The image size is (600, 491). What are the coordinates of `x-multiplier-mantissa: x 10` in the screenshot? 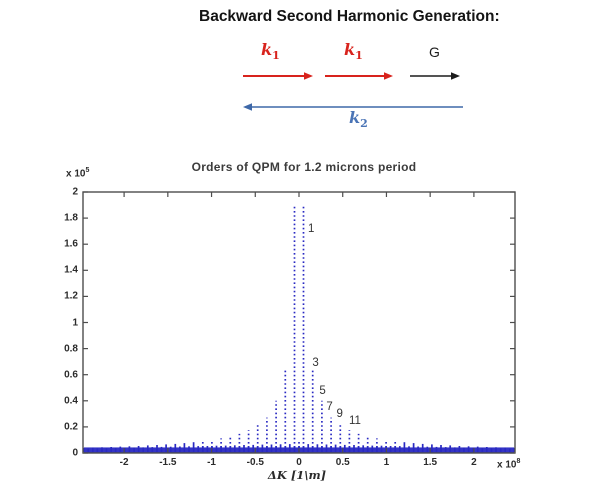 It's located at (507, 465).